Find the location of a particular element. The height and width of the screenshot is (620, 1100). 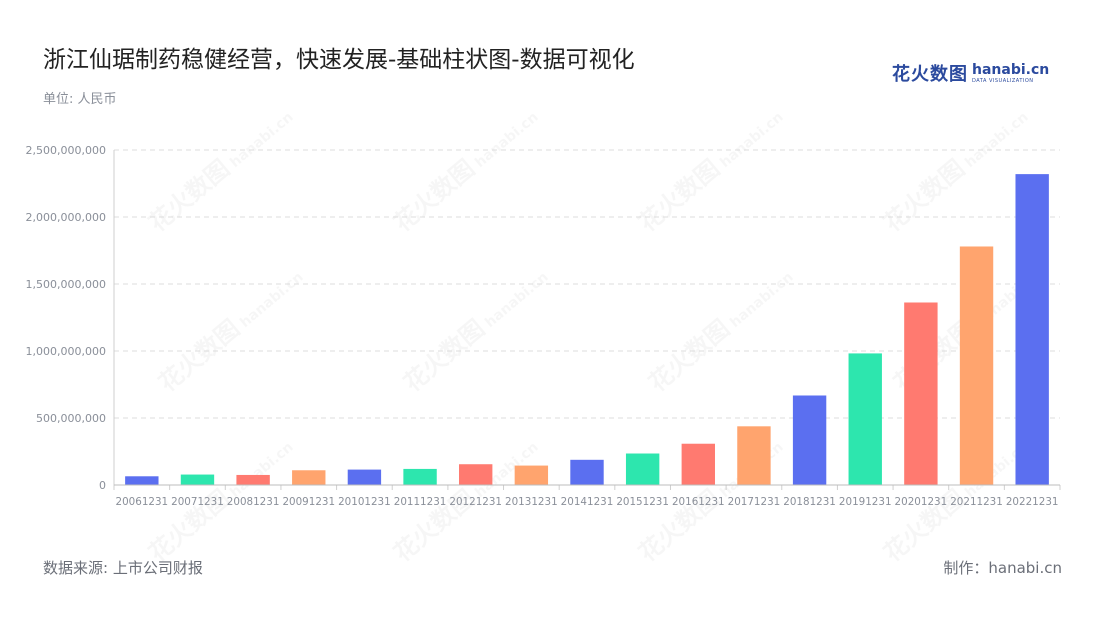

data-source: 数据来源: 上市公司财报 is located at coordinates (123, 568).